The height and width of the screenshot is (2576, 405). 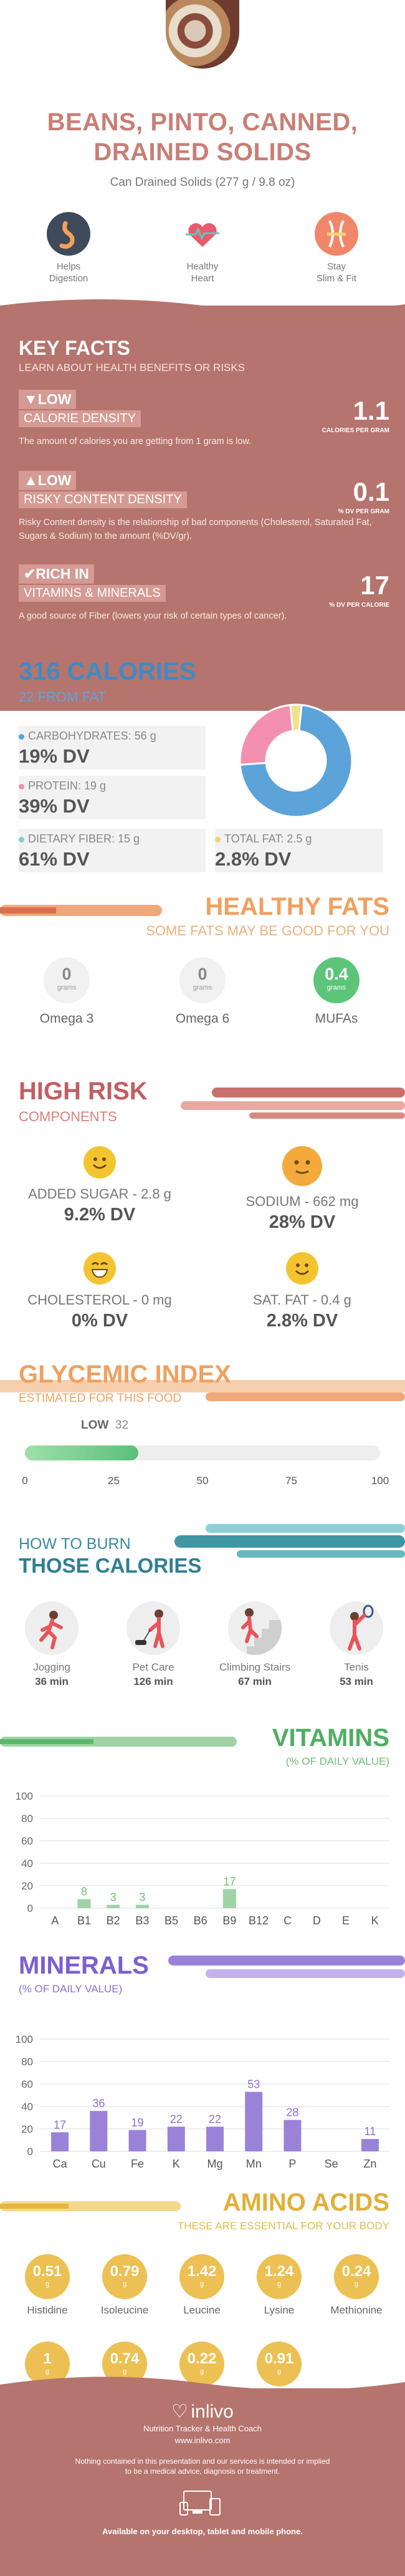 What do you see at coordinates (48, 480) in the screenshot?
I see `fact-level: ▲LOW` at bounding box center [48, 480].